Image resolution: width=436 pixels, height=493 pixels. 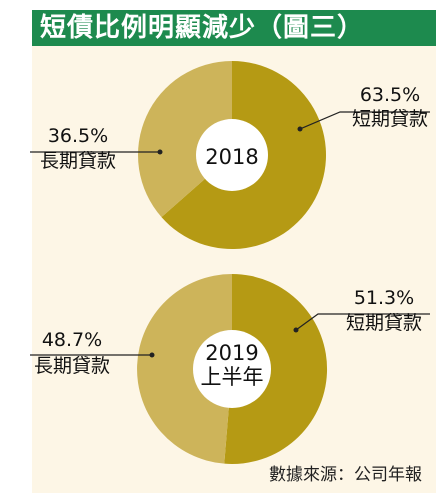 I want to click on chart-title: 短債比例明顯減少（圖三）, so click(x=202, y=28).